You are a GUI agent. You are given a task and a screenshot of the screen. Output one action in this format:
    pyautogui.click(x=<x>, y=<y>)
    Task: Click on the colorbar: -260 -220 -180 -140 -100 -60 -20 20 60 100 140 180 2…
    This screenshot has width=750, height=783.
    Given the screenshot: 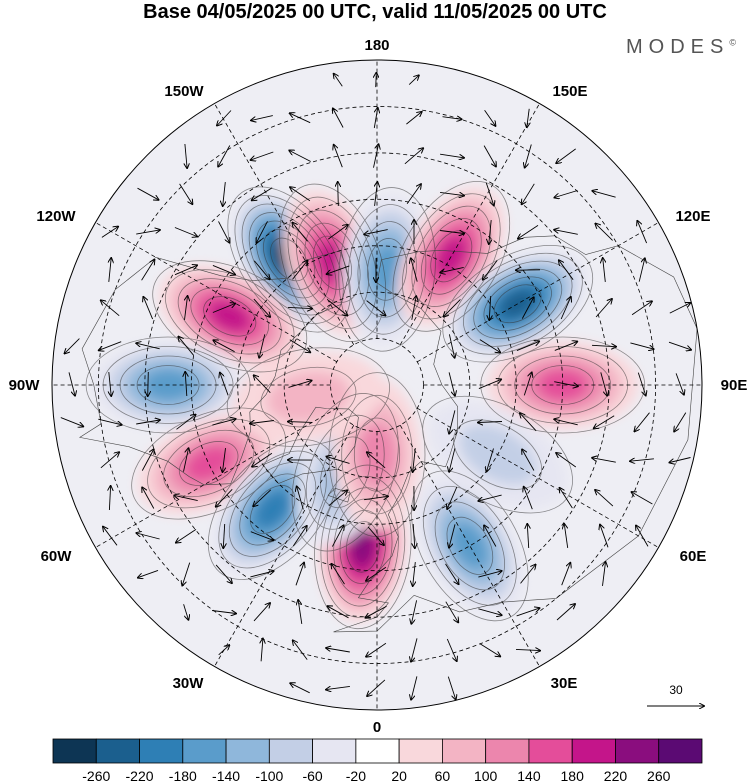 What is the action you would take?
    pyautogui.click(x=377, y=760)
    